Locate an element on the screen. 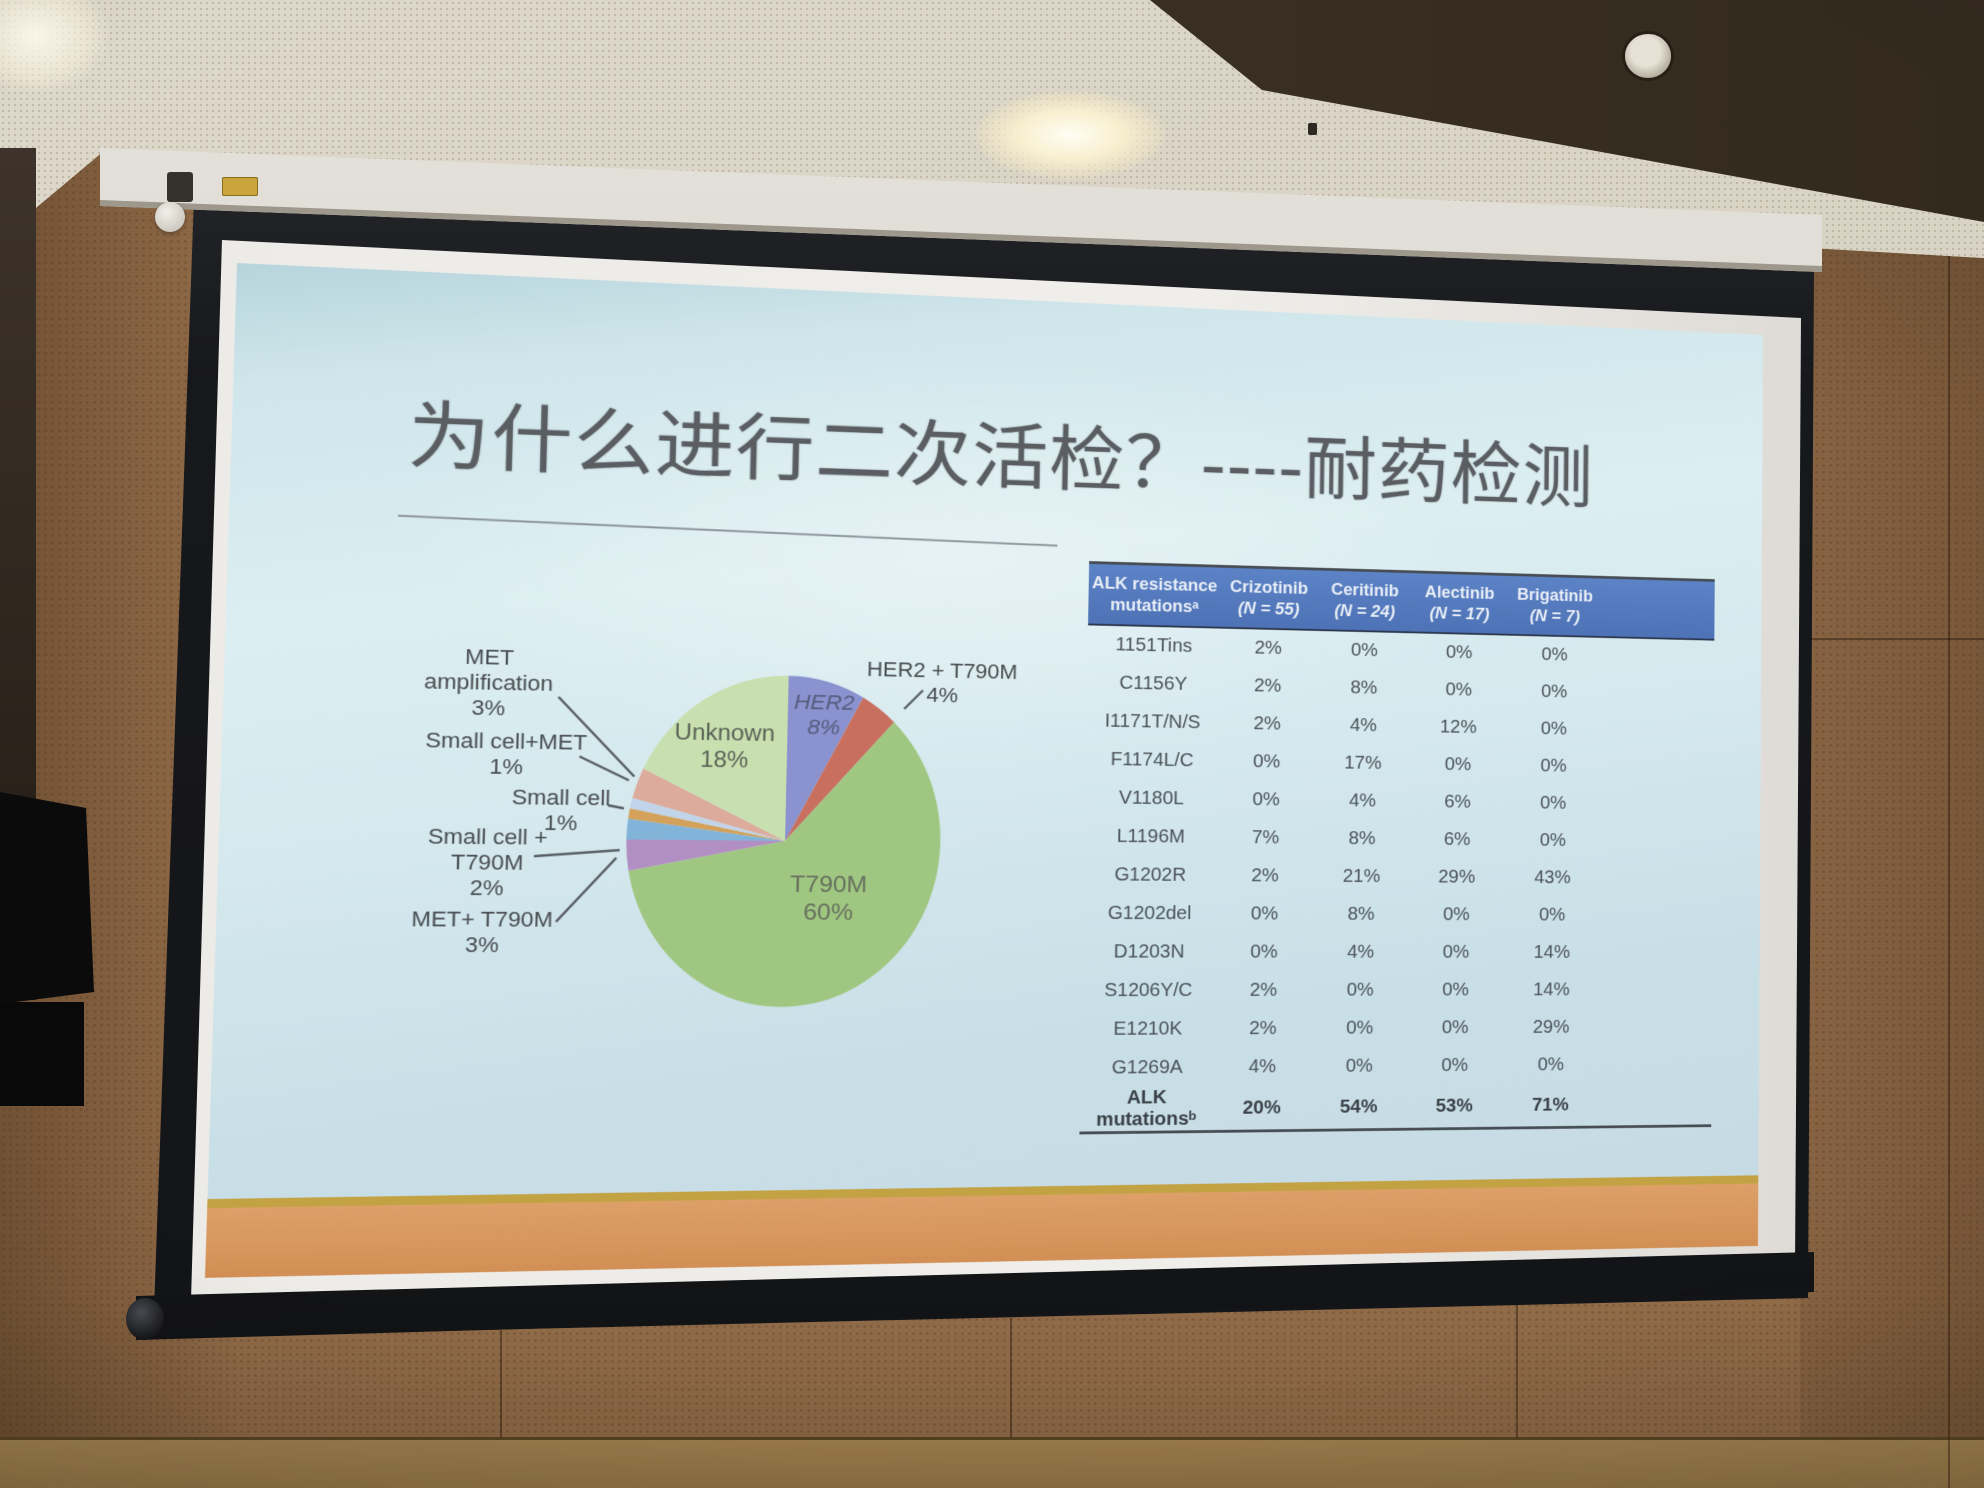 Image resolution: width=1984 pixels, height=1488 pixels. pie-slice-small-cell-met is located at coordinates (707, 819).